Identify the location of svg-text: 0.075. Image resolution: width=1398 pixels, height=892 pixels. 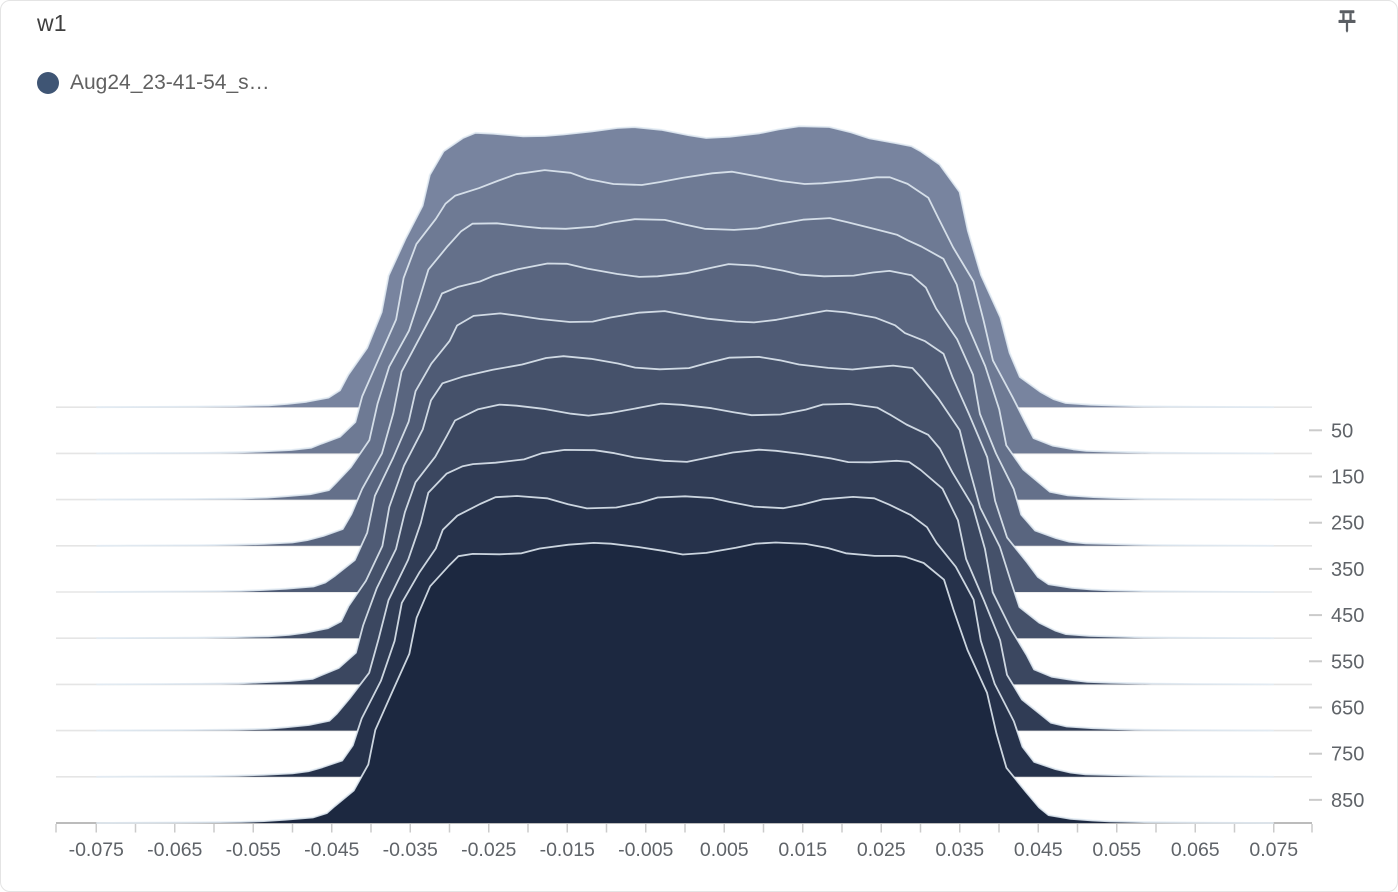
(1273, 850).